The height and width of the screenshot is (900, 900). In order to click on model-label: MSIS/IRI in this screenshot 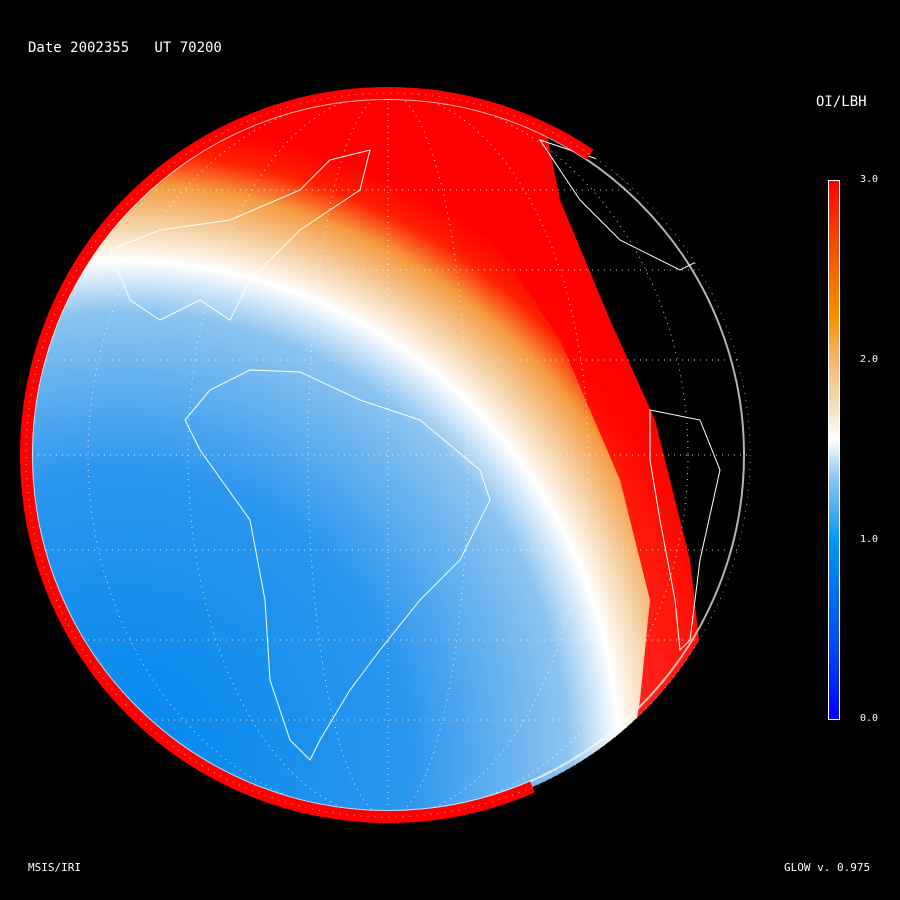, I will do `click(54, 867)`.